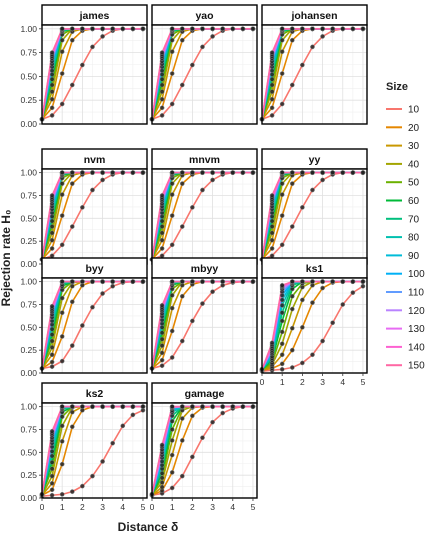 This screenshot has width=427, height=537. I want to click on panel-strip-label: ks2, so click(95, 394).